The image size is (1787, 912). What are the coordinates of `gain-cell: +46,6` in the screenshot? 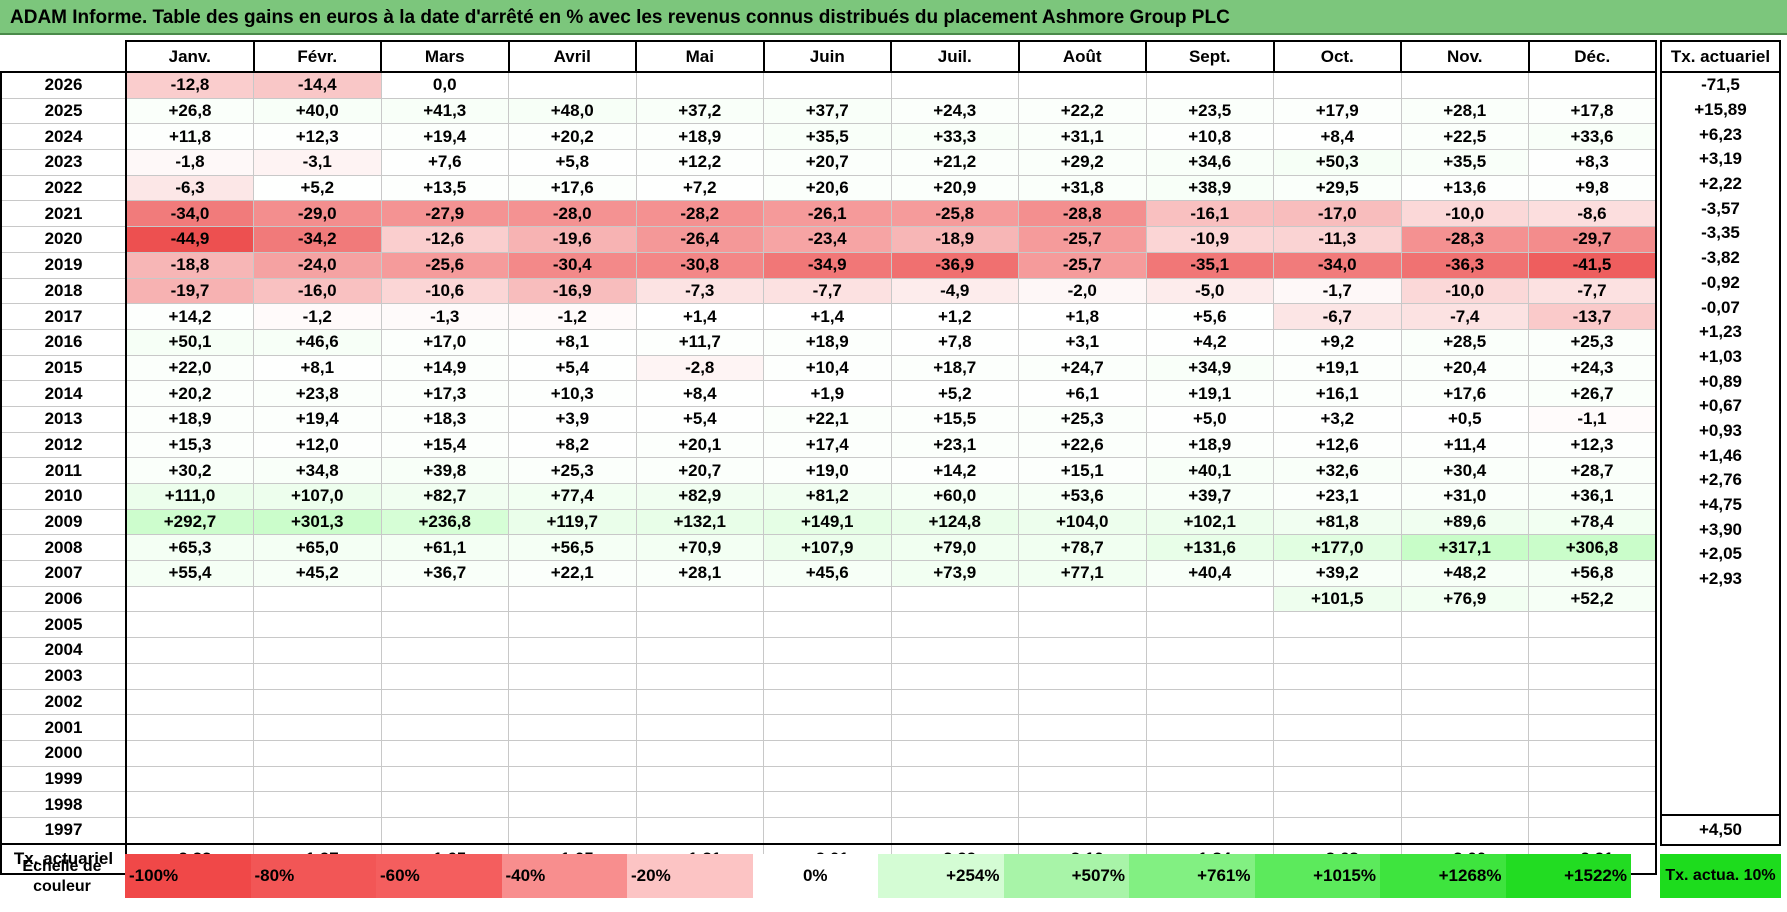 It's located at (317, 342).